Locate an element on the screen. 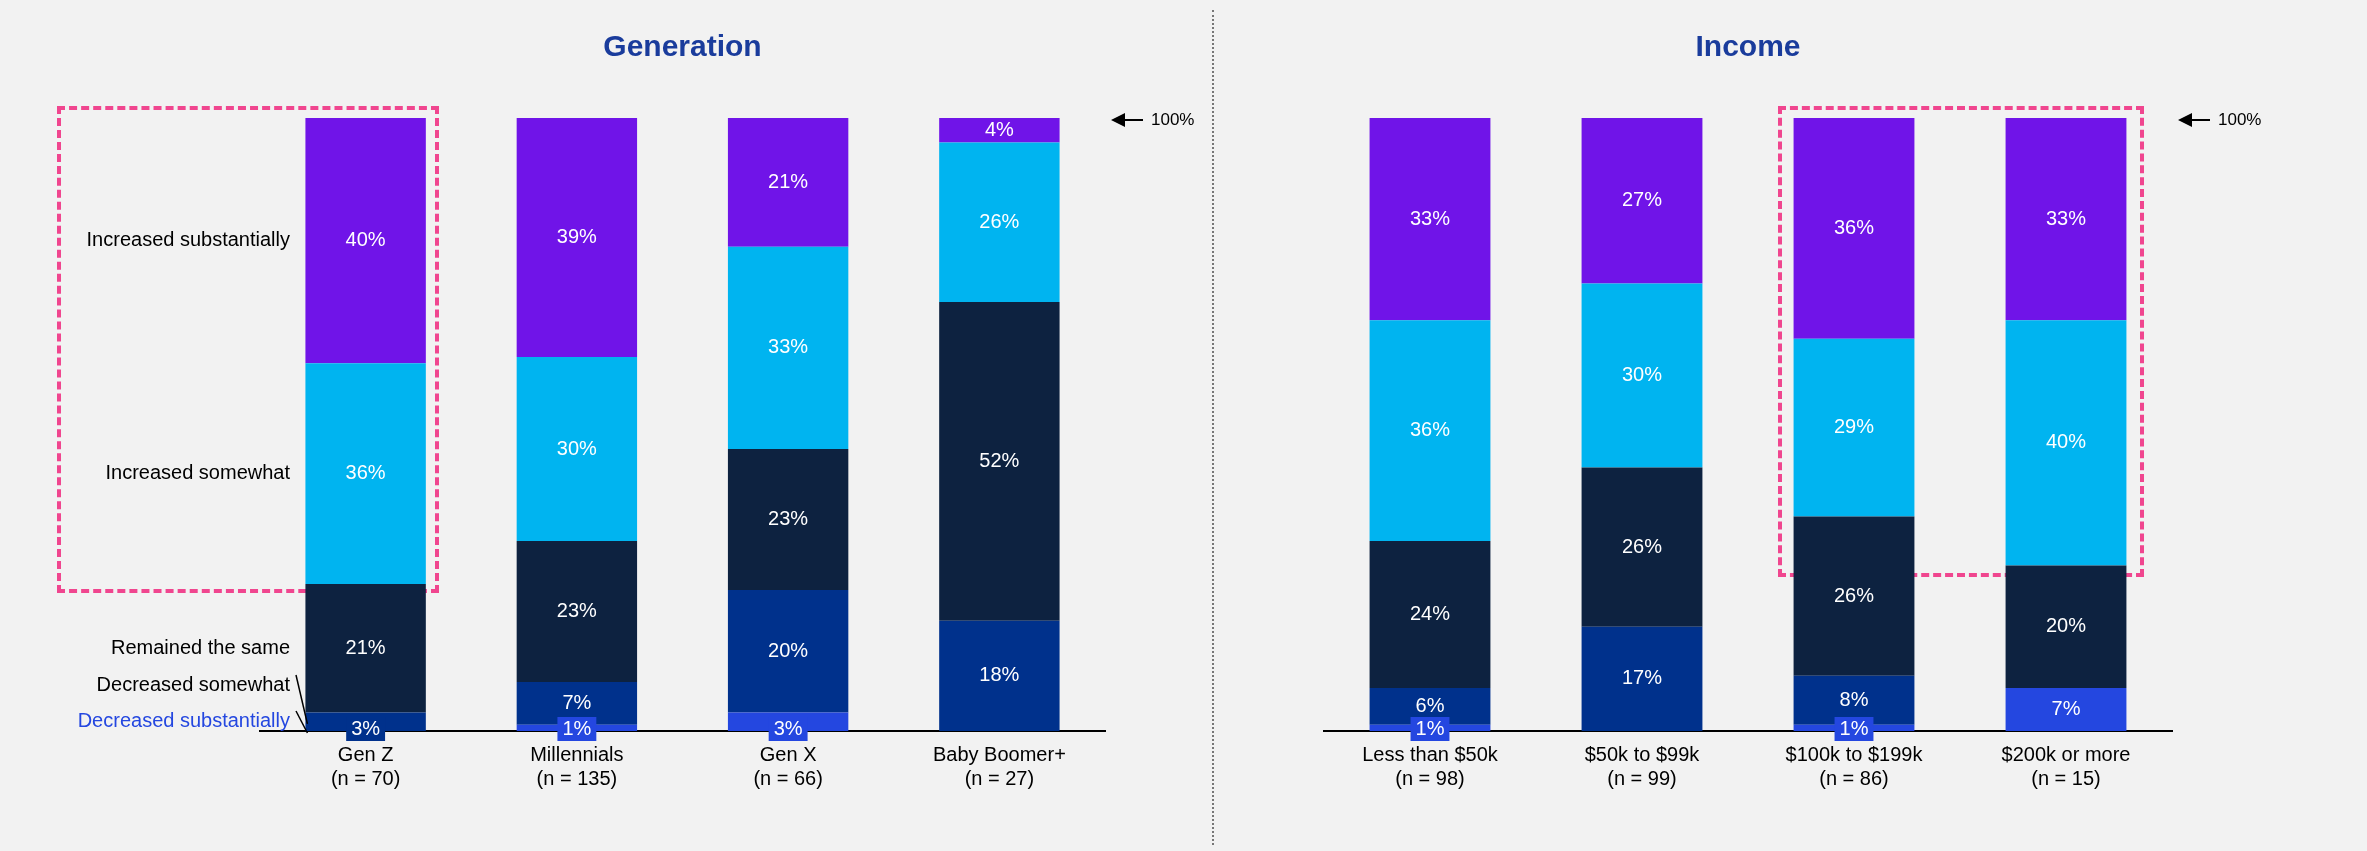 This screenshot has width=2367, height=851. data-label: 6% is located at coordinates (1430, 705).